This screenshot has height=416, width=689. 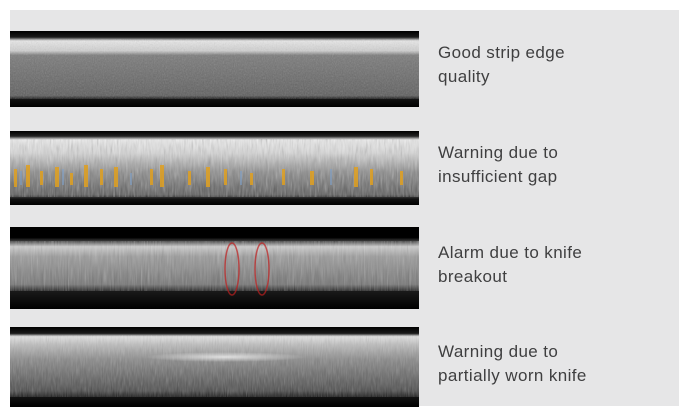 What do you see at coordinates (214, 367) in the screenshot?
I see `strip-edge-worn-knife-image` at bounding box center [214, 367].